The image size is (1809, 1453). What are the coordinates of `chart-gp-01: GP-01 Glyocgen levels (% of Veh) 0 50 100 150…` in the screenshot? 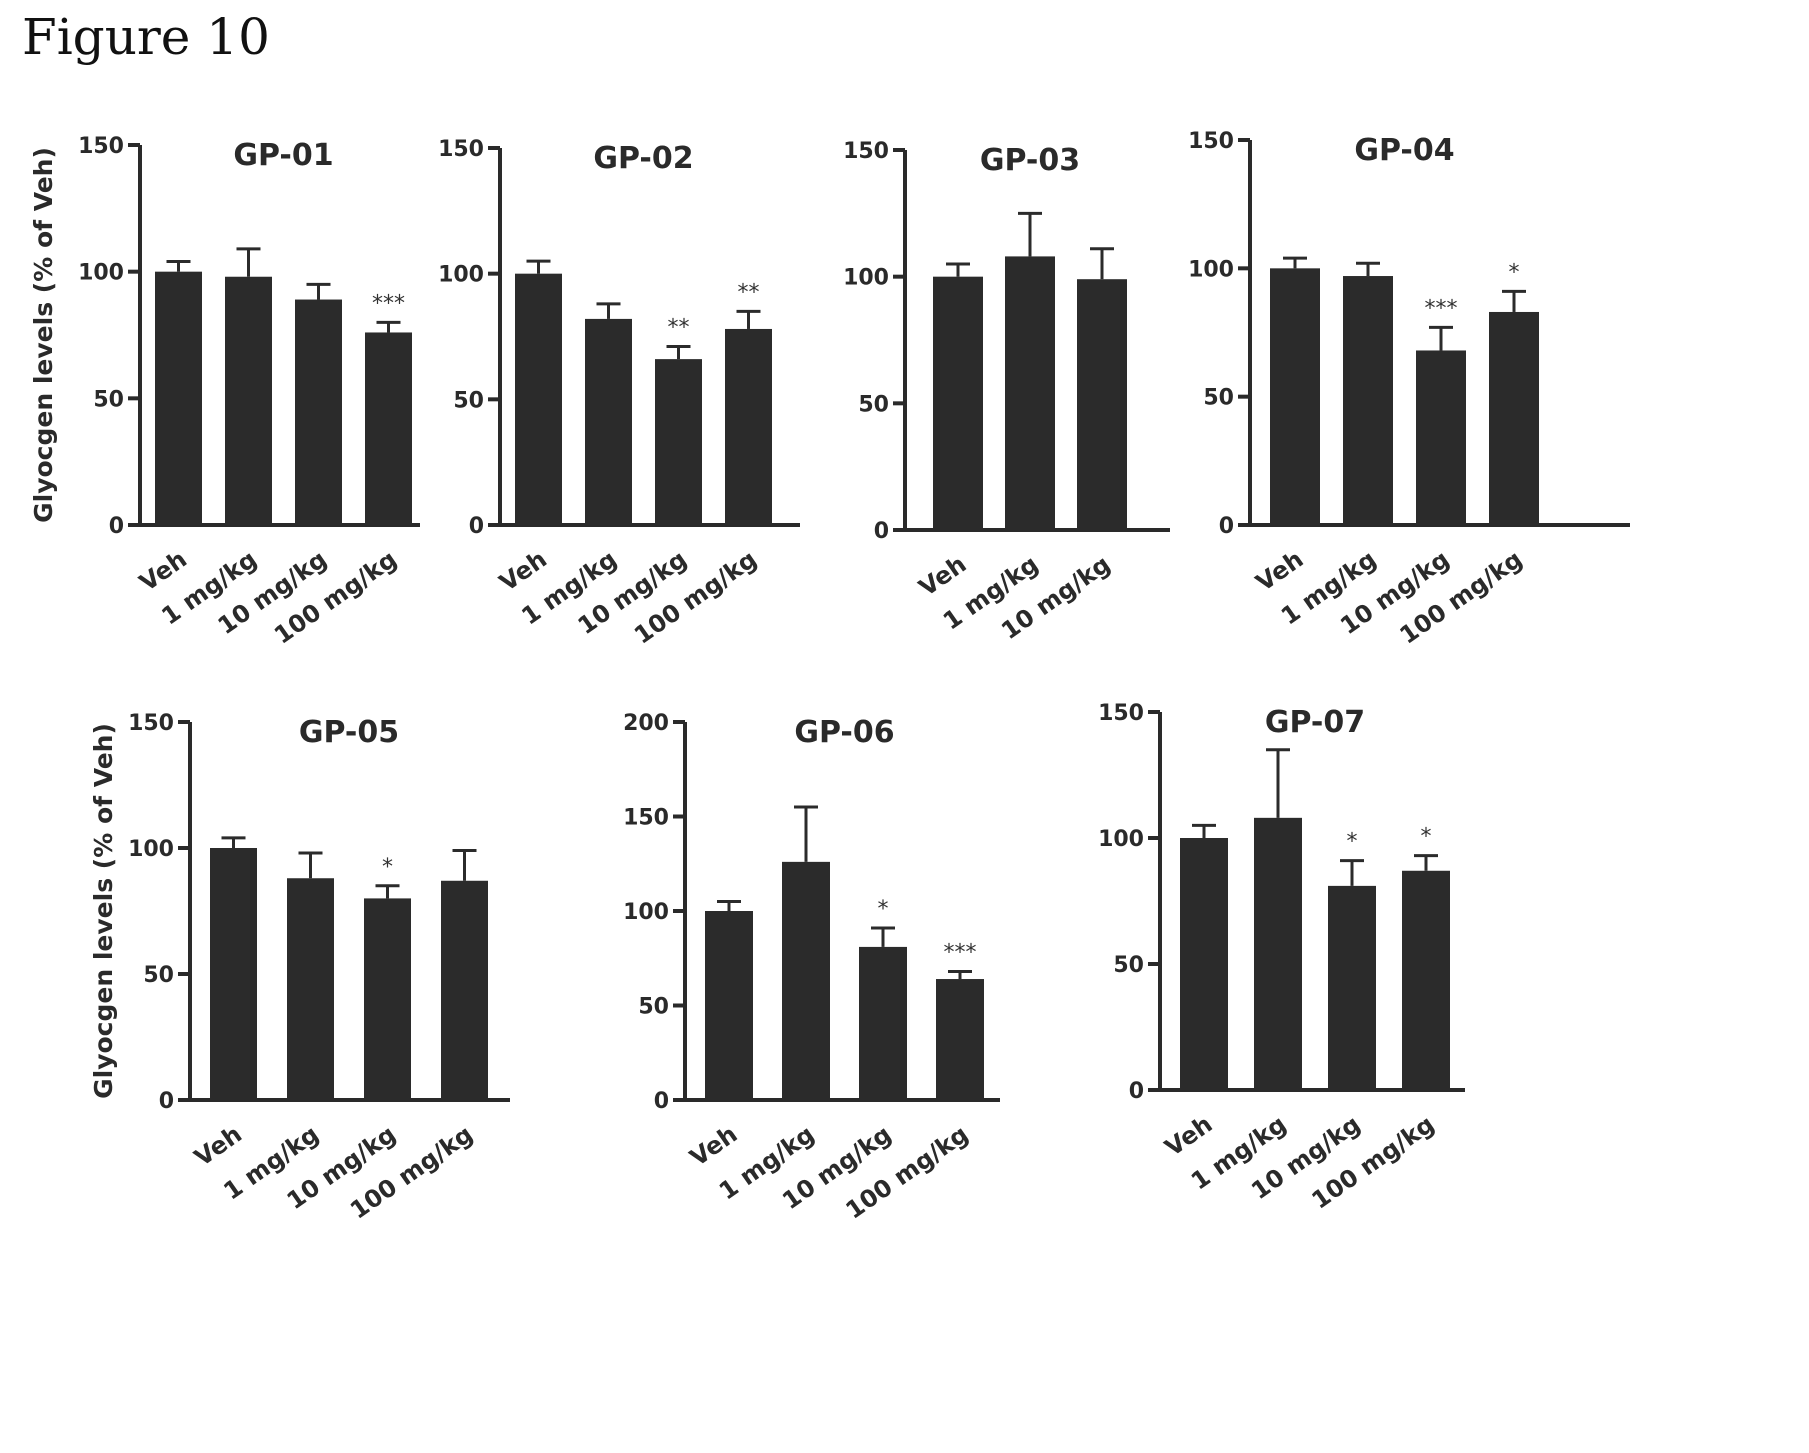 It's located at (224, 392).